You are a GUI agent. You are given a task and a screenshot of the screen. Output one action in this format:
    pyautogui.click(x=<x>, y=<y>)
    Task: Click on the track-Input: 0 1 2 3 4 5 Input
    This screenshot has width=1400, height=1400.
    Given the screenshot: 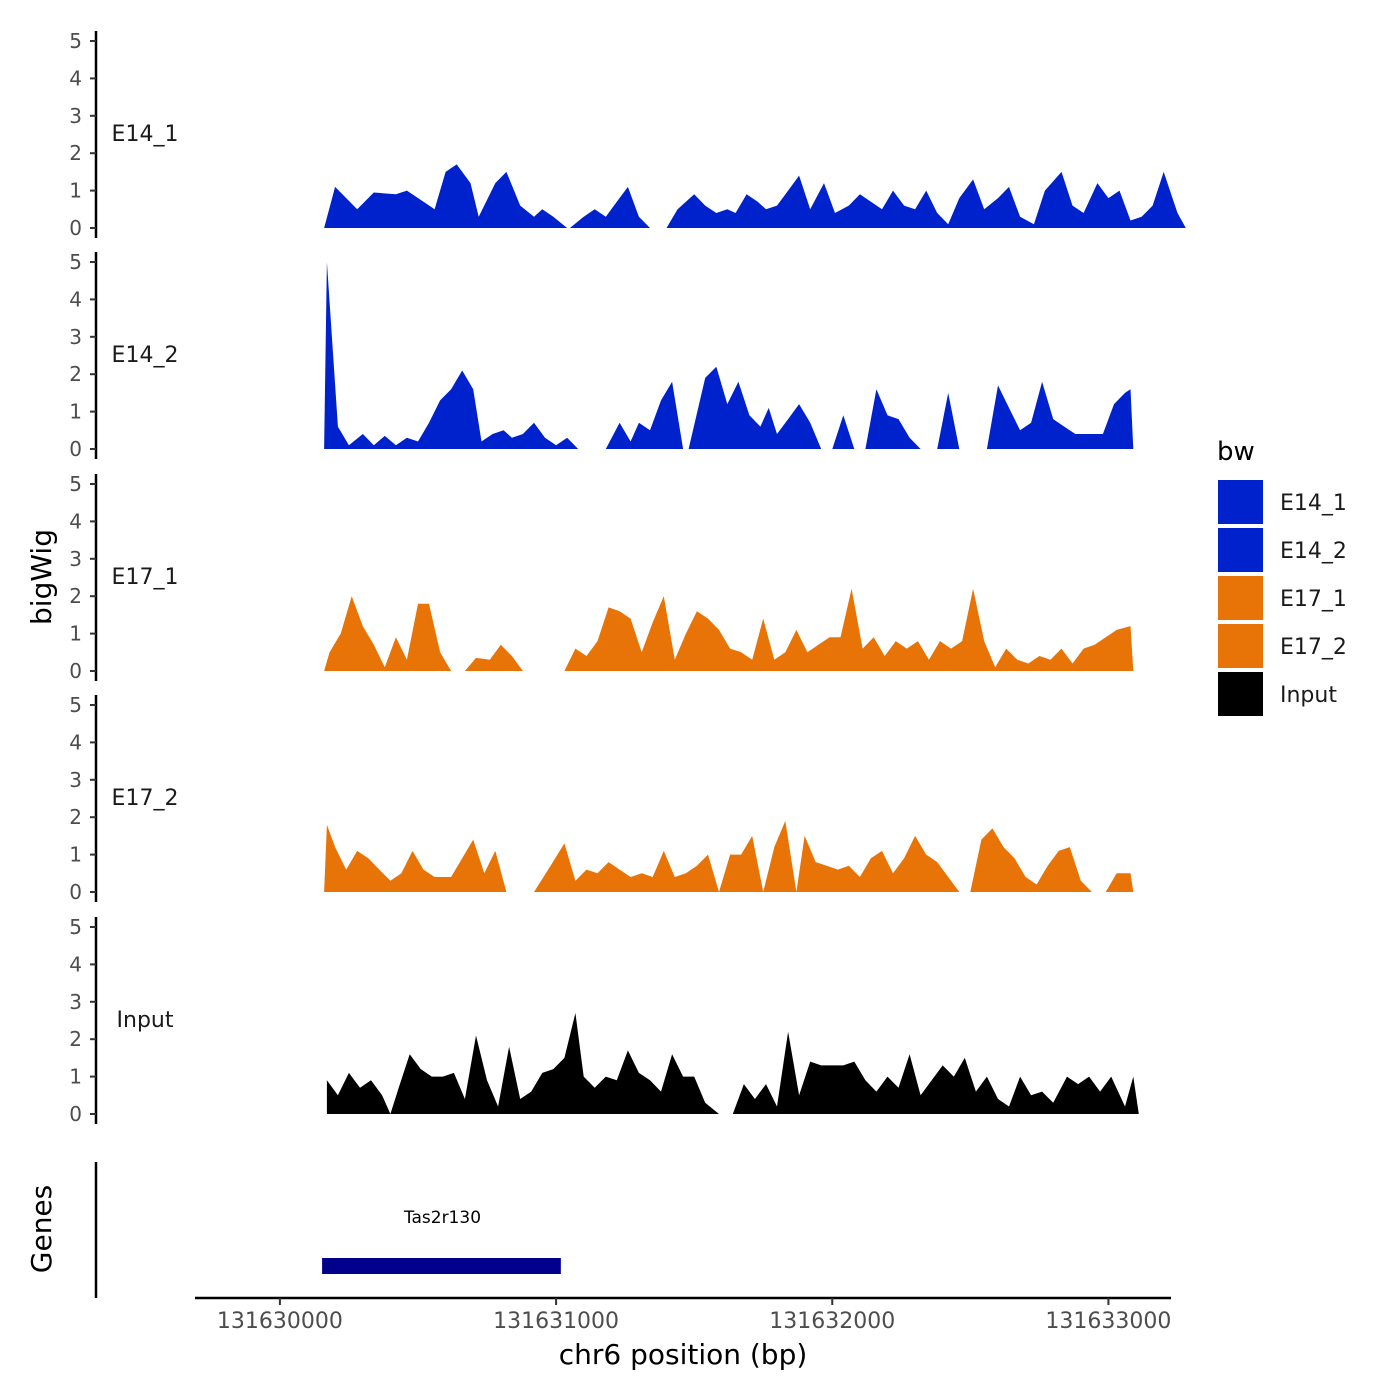 What is the action you would take?
    pyautogui.click(x=604, y=1020)
    